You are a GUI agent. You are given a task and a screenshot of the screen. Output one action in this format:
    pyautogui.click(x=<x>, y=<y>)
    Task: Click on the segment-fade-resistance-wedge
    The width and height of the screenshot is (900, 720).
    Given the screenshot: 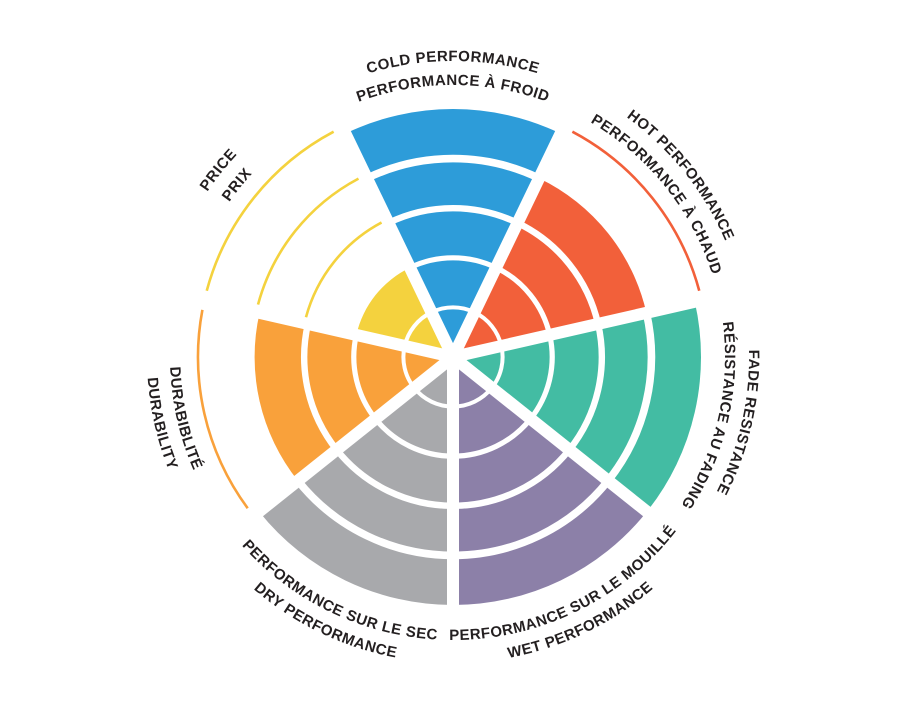 What is the action you would take?
    pyautogui.click(x=577, y=406)
    